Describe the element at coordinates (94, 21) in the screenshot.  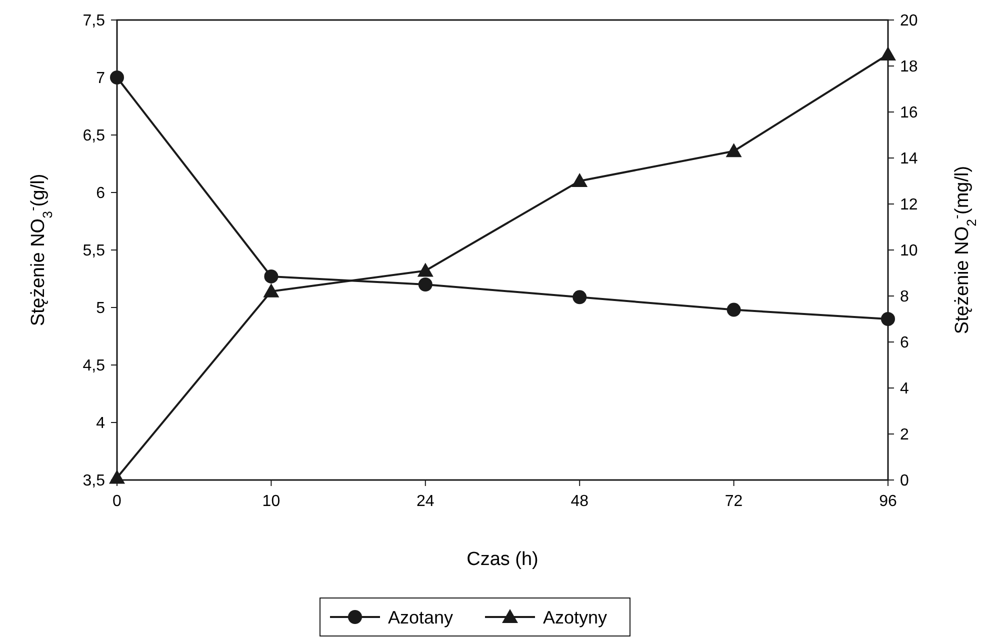
I see `y-tick-label: 7,5` at that location.